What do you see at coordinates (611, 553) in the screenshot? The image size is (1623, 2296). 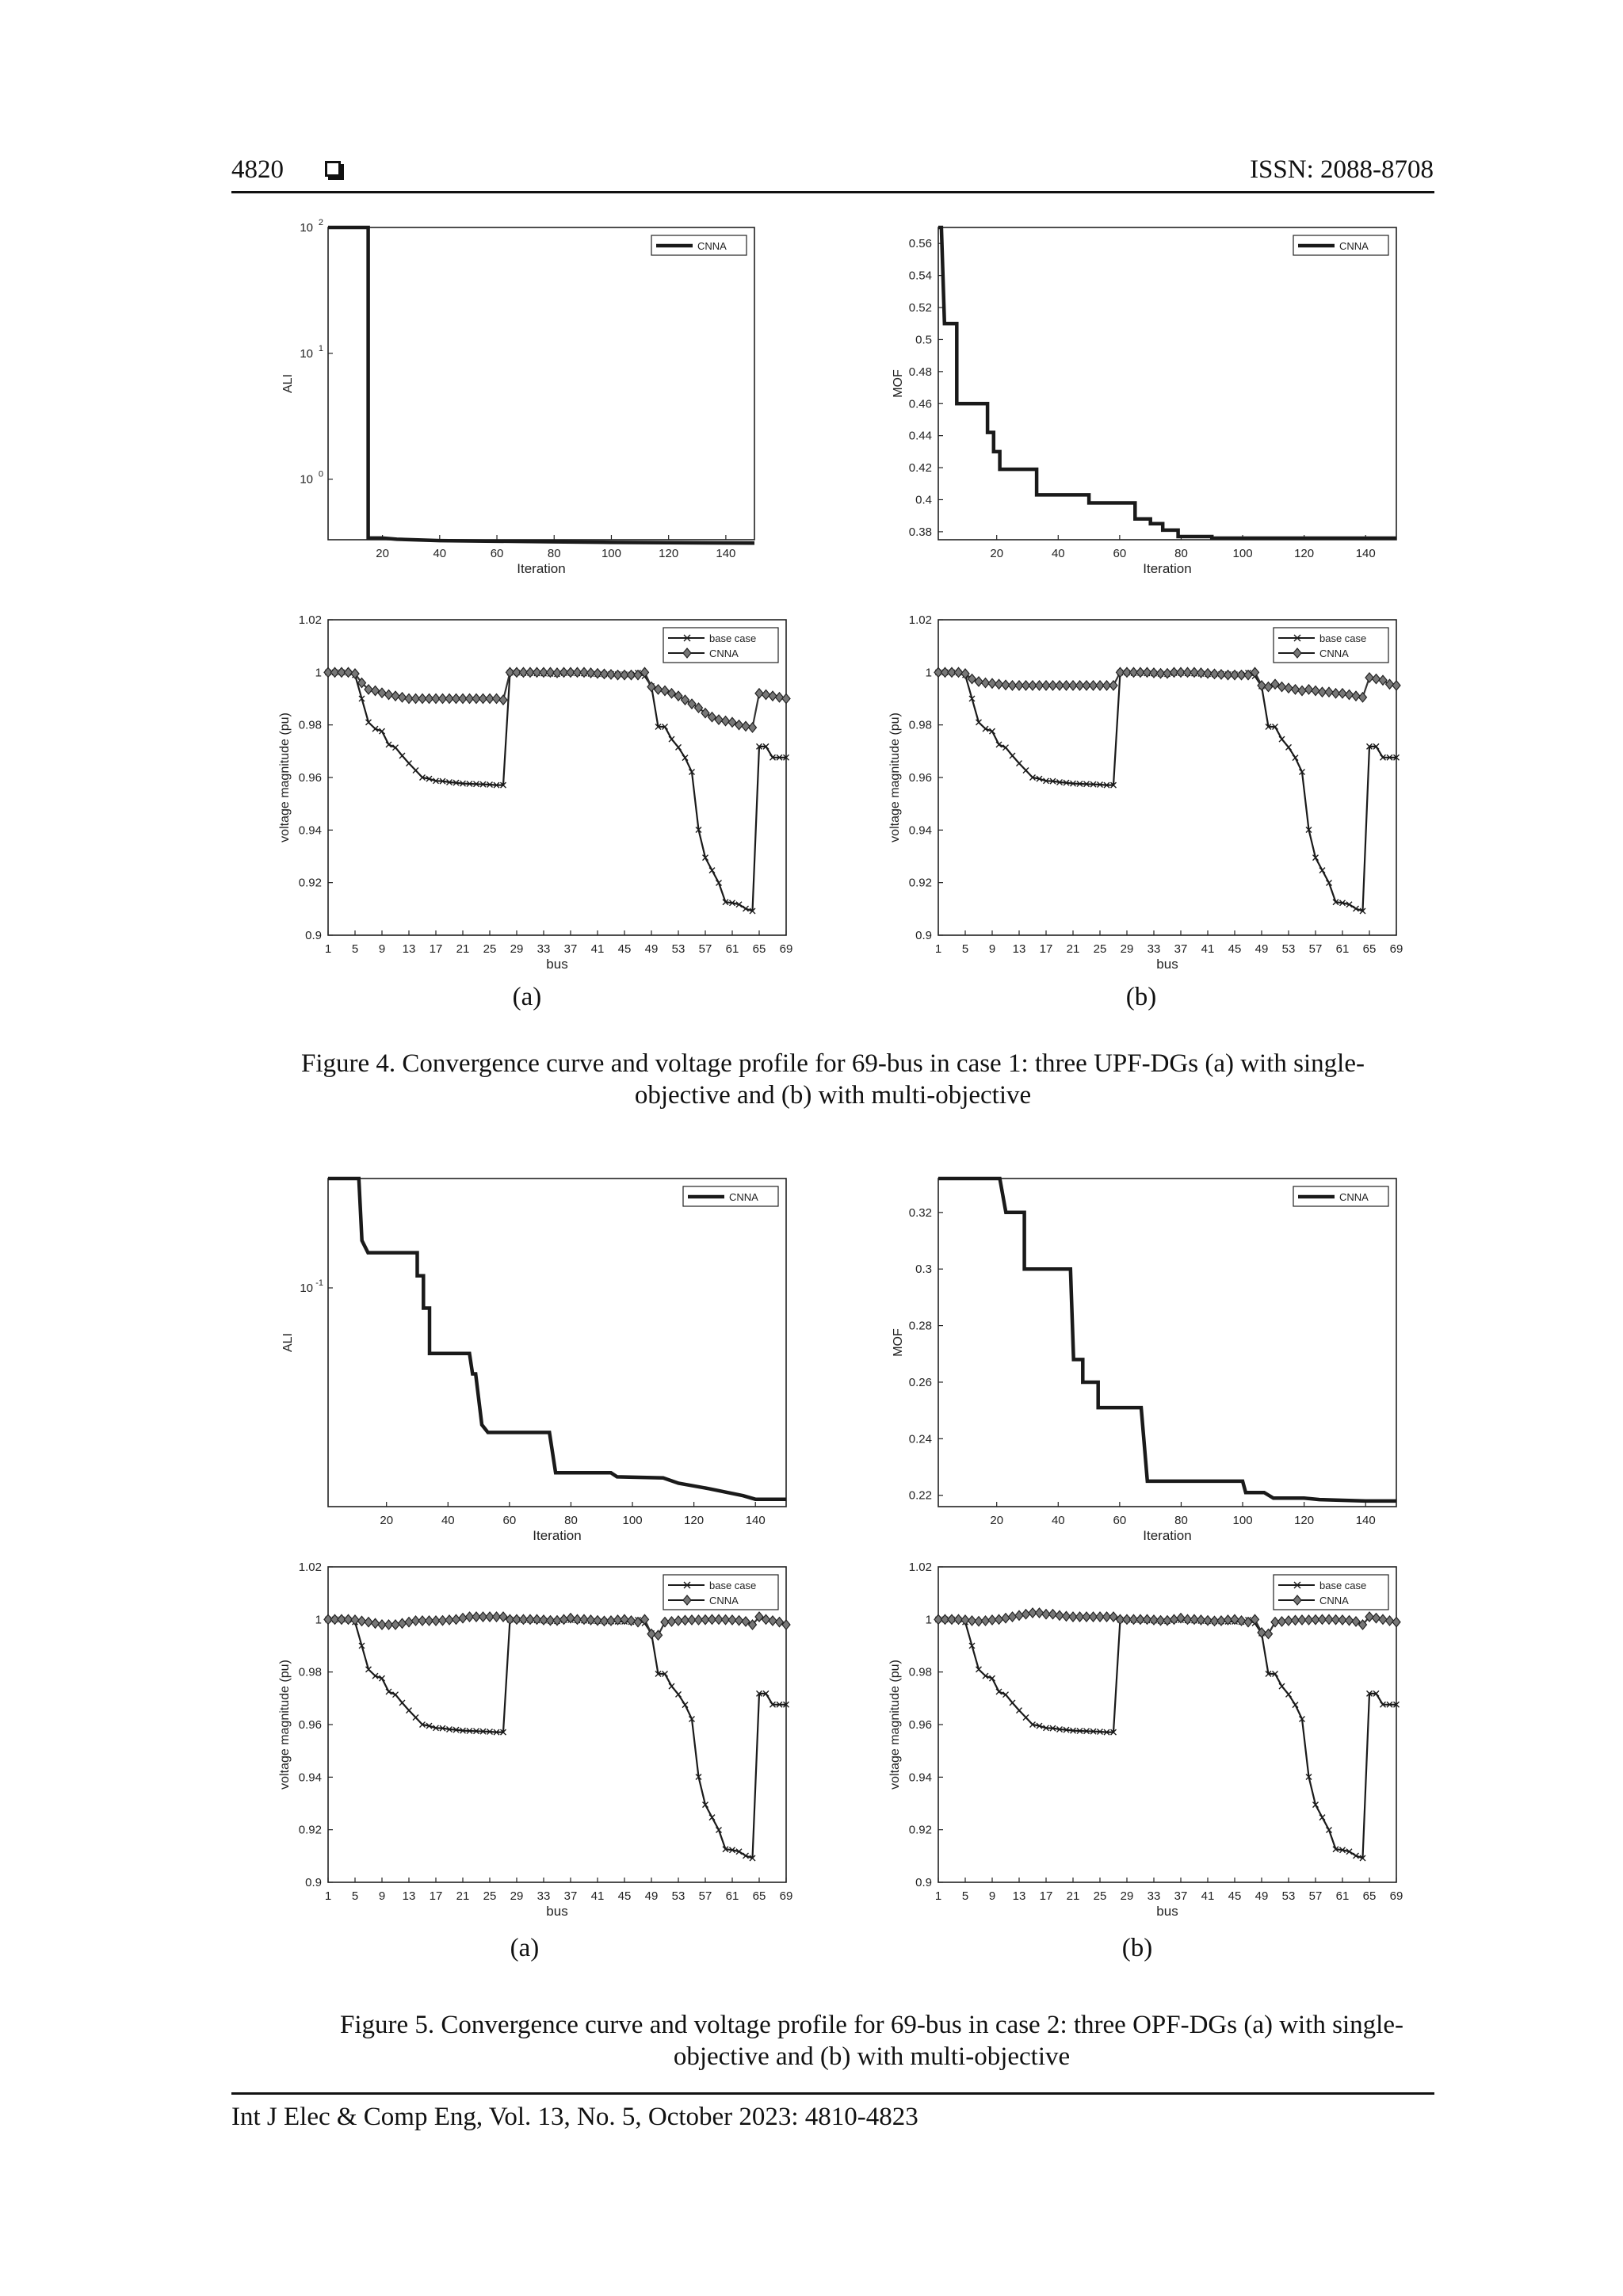 I see `x-tick-label: 100` at bounding box center [611, 553].